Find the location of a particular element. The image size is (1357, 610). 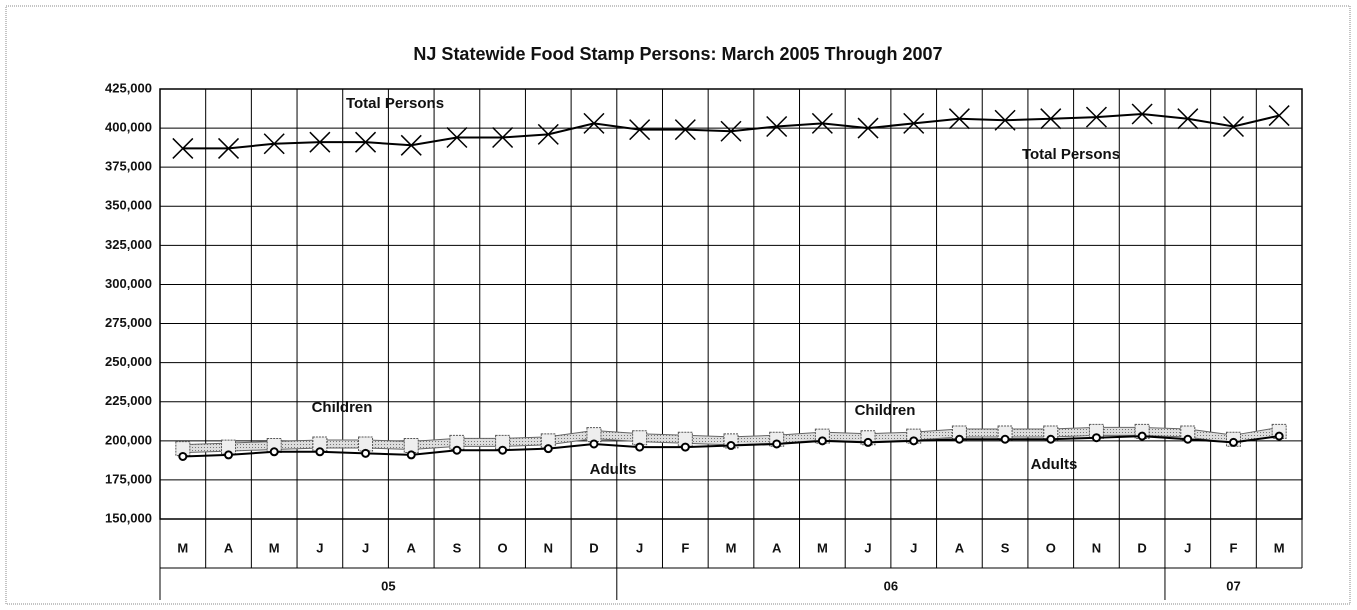

y-tick-label: 400,000 is located at coordinates (128, 127).